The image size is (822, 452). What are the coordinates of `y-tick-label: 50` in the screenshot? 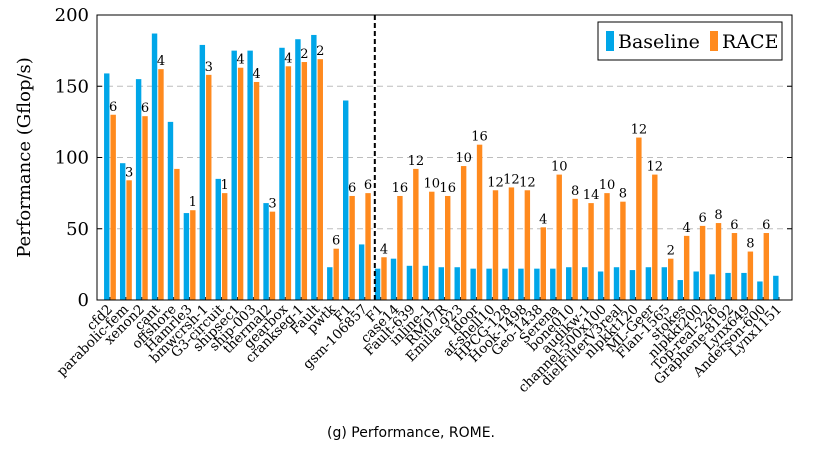 It's located at (77, 229).